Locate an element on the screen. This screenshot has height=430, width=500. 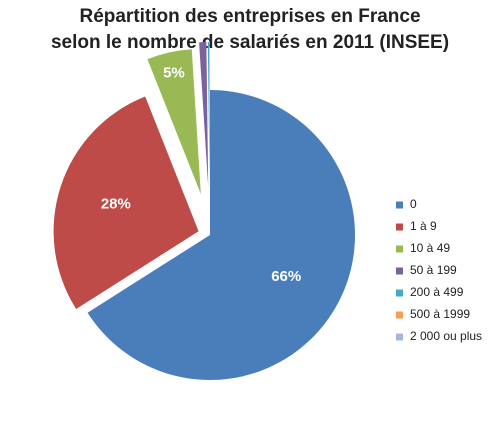
data-label: 66% is located at coordinates (286, 276).